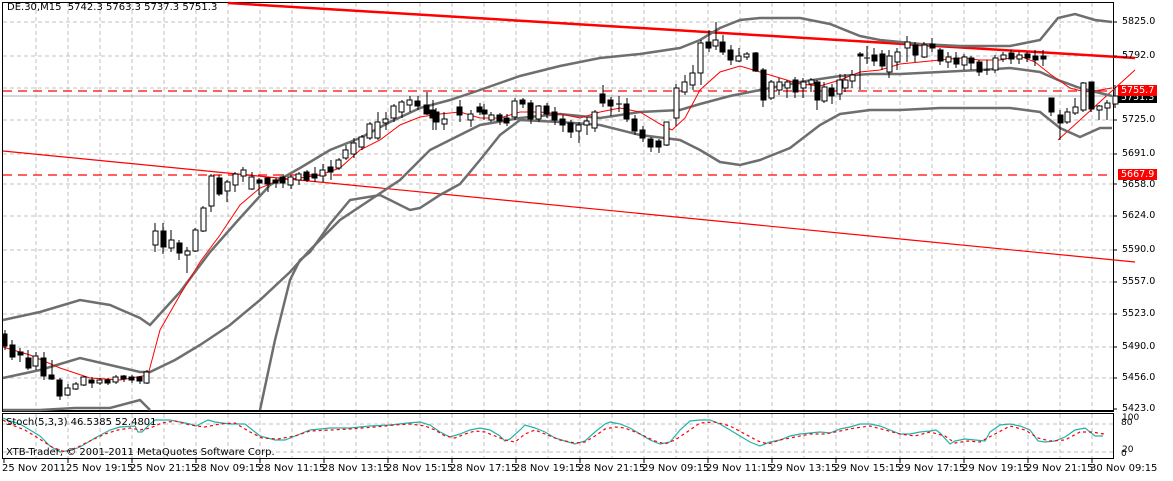 This screenshot has height=481, width=1173. I want to click on stoch-main-line, so click(552, 435).